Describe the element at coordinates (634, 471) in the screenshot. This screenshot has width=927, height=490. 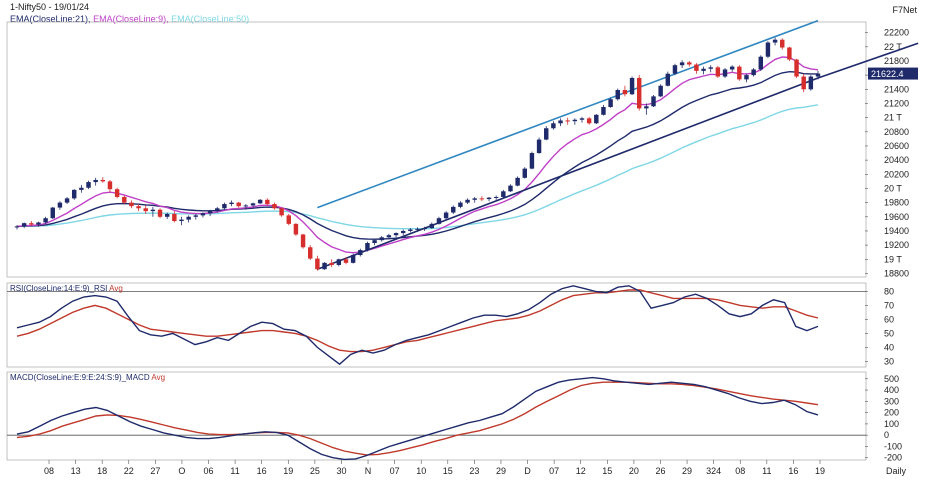
I see `xtick-label: 20` at that location.